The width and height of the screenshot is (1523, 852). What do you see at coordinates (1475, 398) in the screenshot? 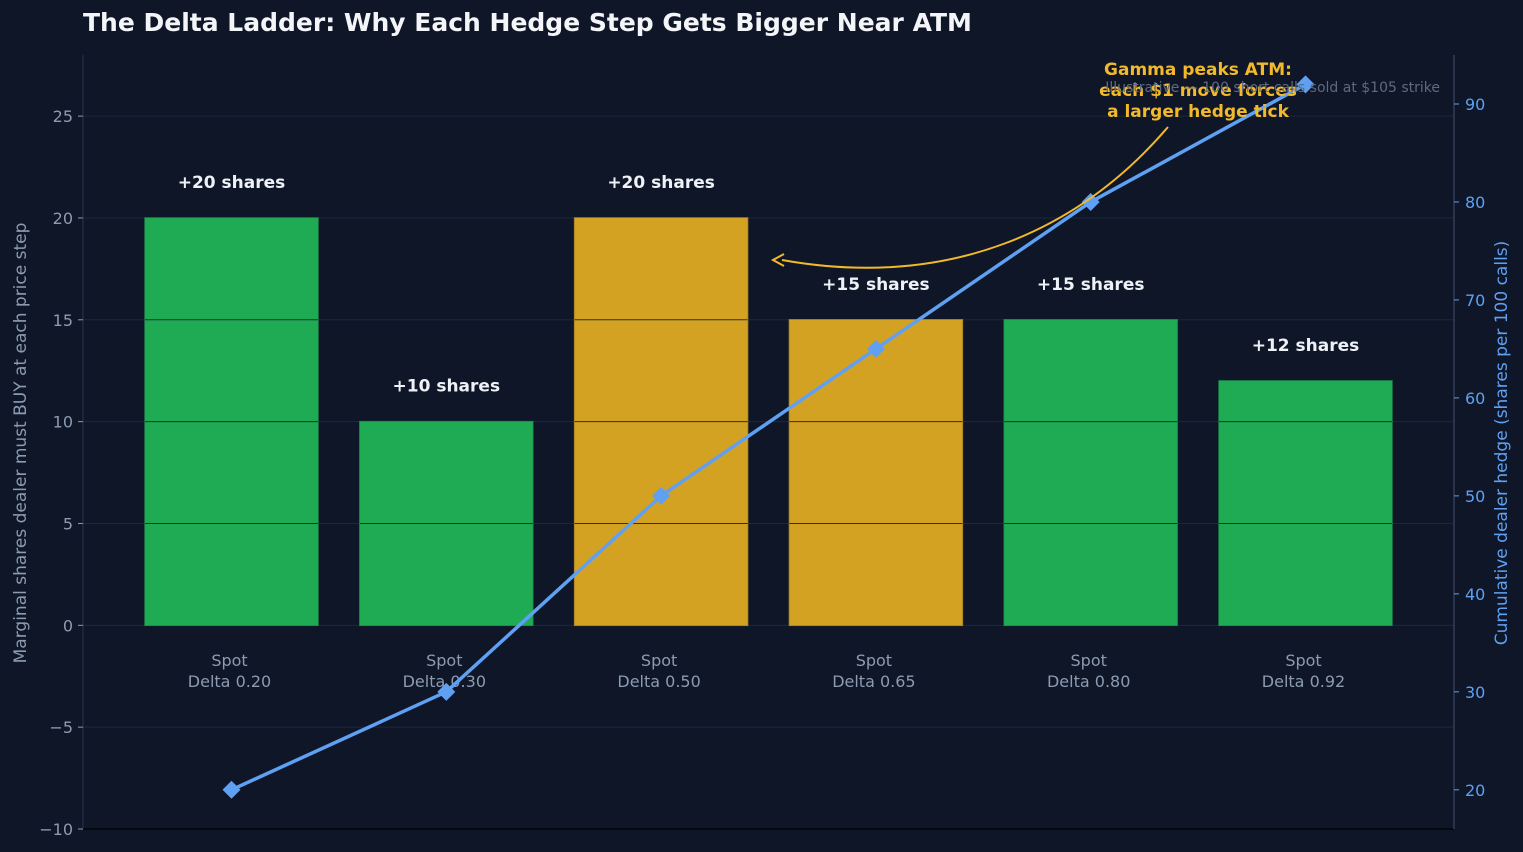
I see `y2-tick-label: 60` at bounding box center [1475, 398].